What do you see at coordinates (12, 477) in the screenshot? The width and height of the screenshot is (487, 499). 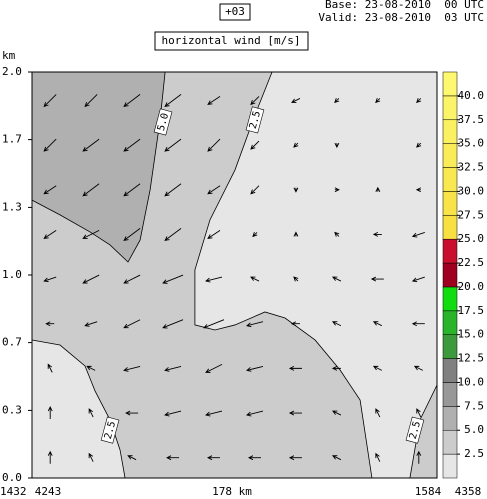 I see `y-tick-label: 0.0` at bounding box center [12, 477].